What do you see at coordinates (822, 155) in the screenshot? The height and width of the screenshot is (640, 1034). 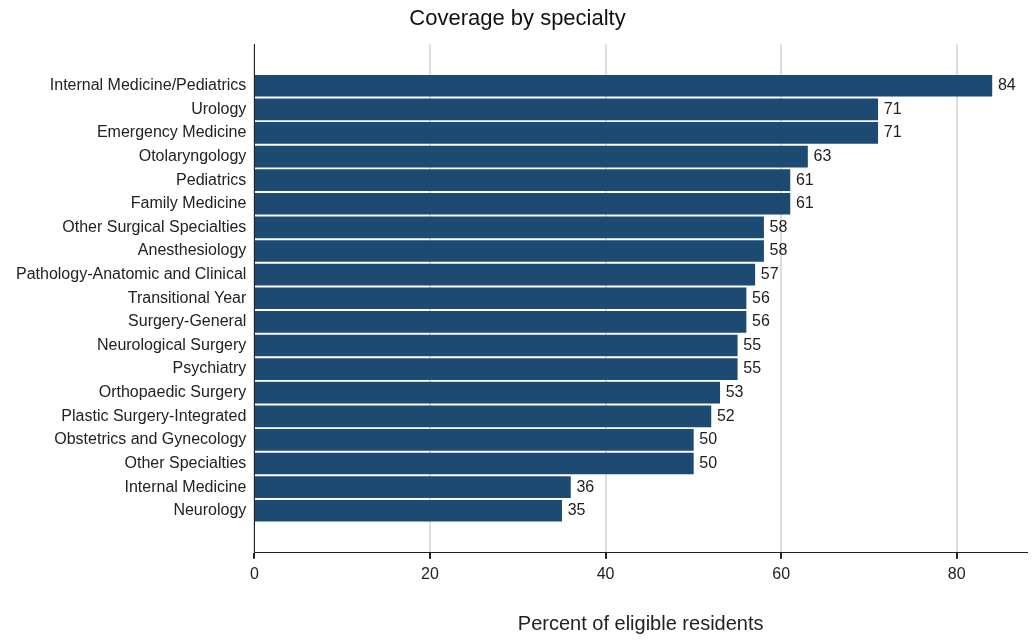 I see `data-label: 63` at bounding box center [822, 155].